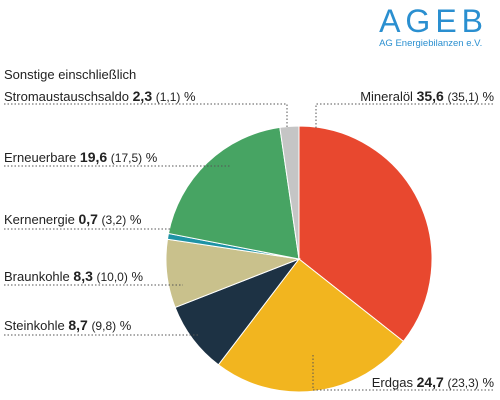 Image resolution: width=500 pixels, height=400 pixels. What do you see at coordinates (78, 325) in the screenshot?
I see `label-value: 8,7` at bounding box center [78, 325].